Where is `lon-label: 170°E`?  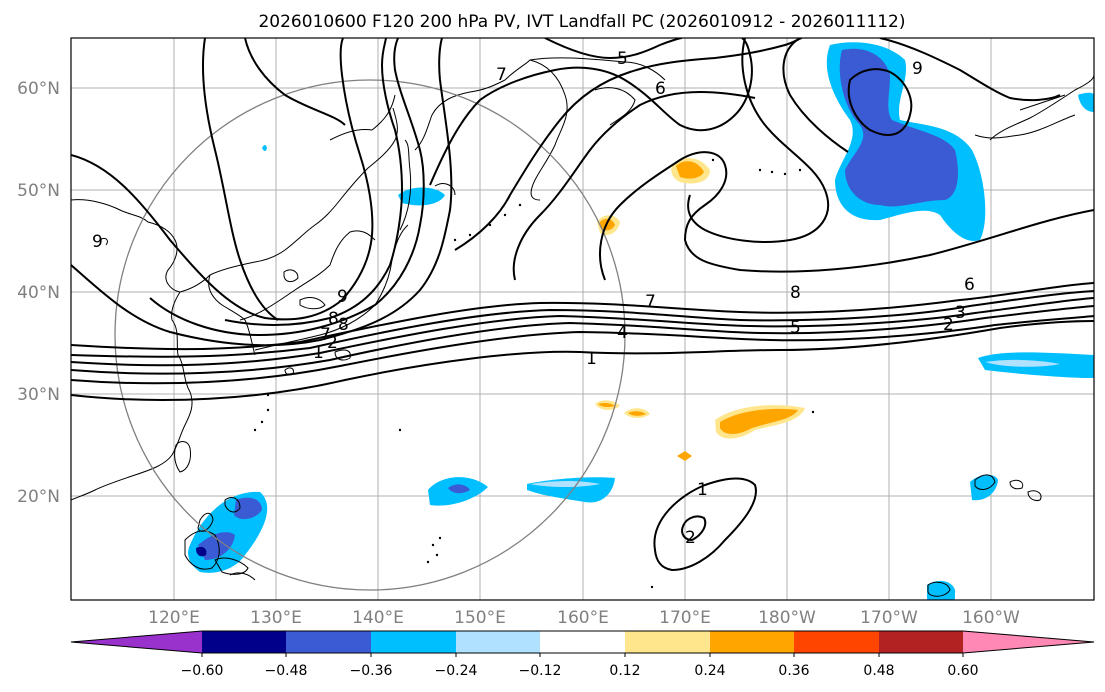 lon-label: 170°E is located at coordinates (685, 618).